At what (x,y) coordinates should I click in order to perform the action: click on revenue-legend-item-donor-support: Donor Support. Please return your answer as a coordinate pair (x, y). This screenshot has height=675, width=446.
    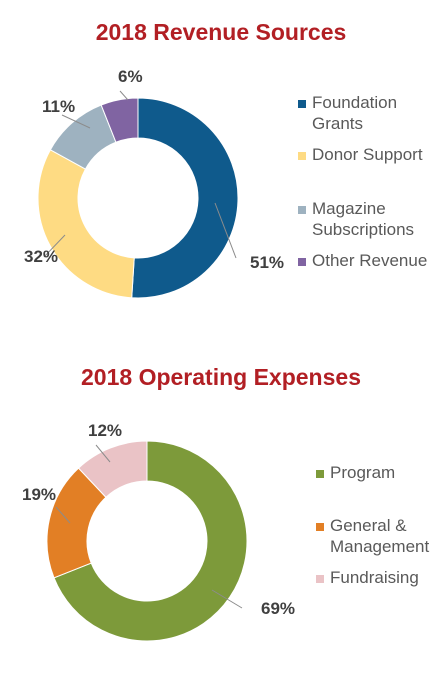
    Looking at the image, I should click on (360, 154).